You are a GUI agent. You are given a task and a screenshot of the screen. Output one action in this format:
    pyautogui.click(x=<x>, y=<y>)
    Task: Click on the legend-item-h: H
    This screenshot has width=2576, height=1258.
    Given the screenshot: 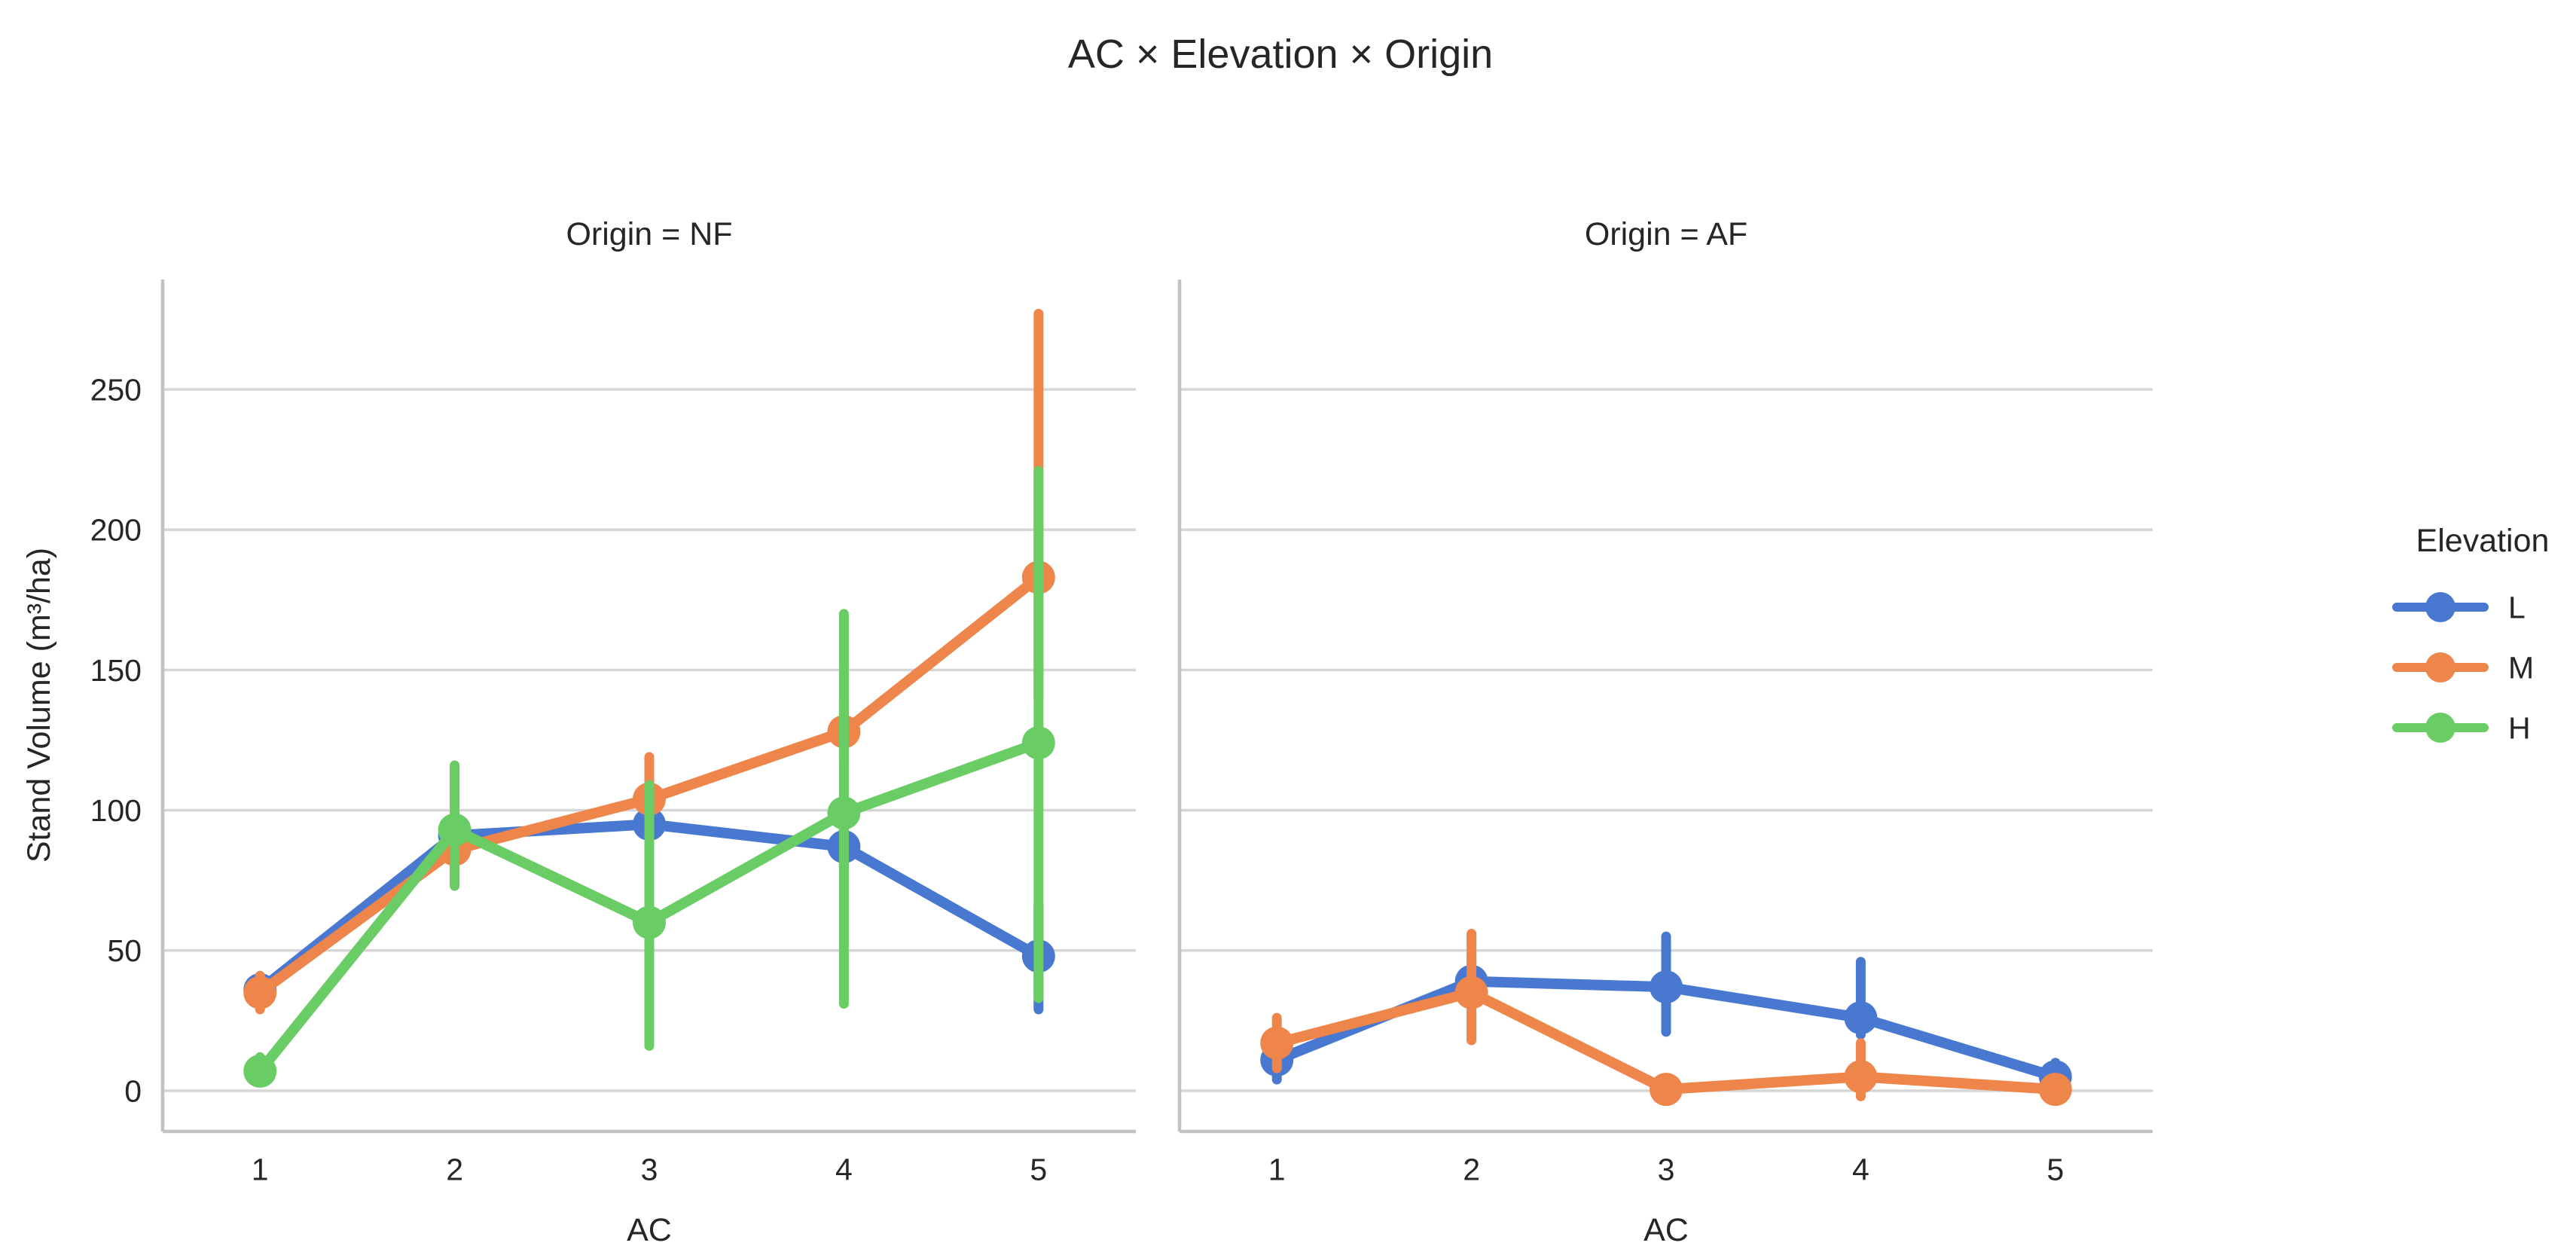 What is the action you would take?
    pyautogui.click(x=2462, y=728)
    